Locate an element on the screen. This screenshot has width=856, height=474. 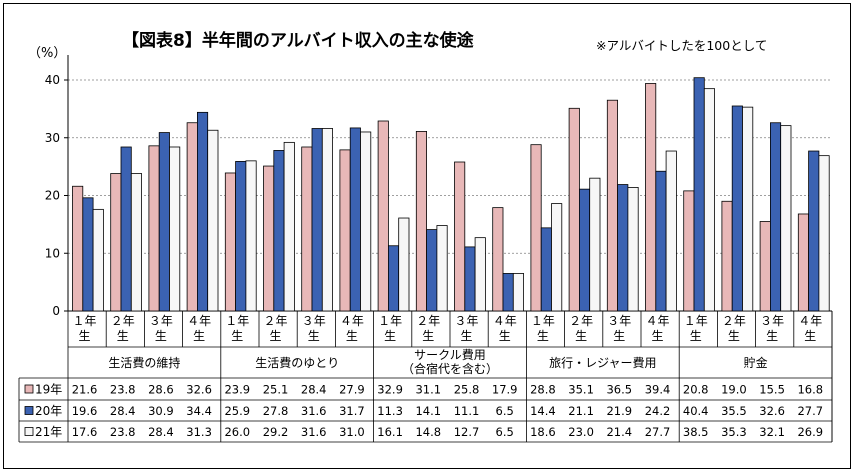
table-cell: 28.4 is located at coordinates (123, 411).